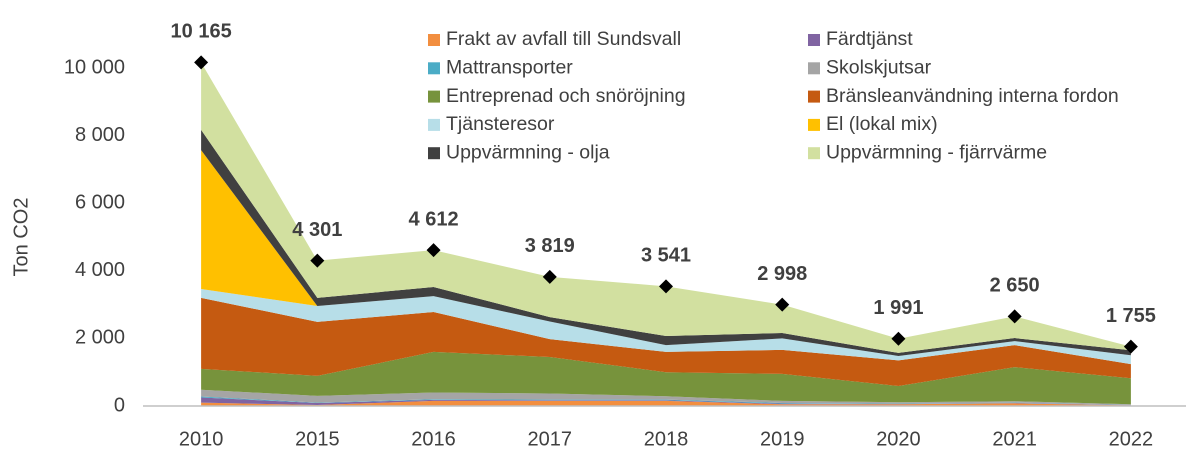 Image resolution: width=1186 pixels, height=457 pixels. What do you see at coordinates (100, 270) in the screenshot?
I see `y-tick-label: 4 000` at bounding box center [100, 270].